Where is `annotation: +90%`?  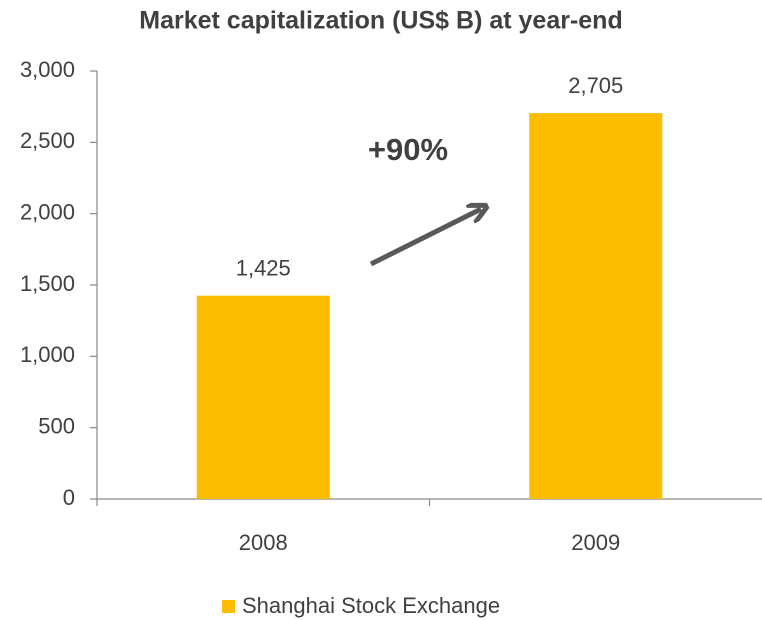 annotation: +90% is located at coordinates (408, 149).